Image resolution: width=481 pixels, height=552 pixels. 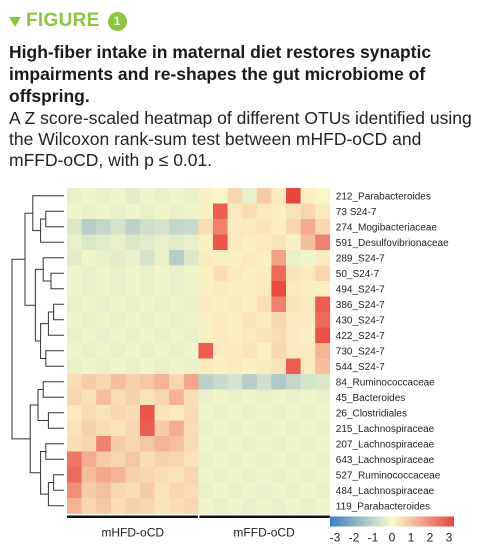 What do you see at coordinates (385, 382) in the screenshot?
I see `row-label: 84_Ruminococcaceae` at bounding box center [385, 382].